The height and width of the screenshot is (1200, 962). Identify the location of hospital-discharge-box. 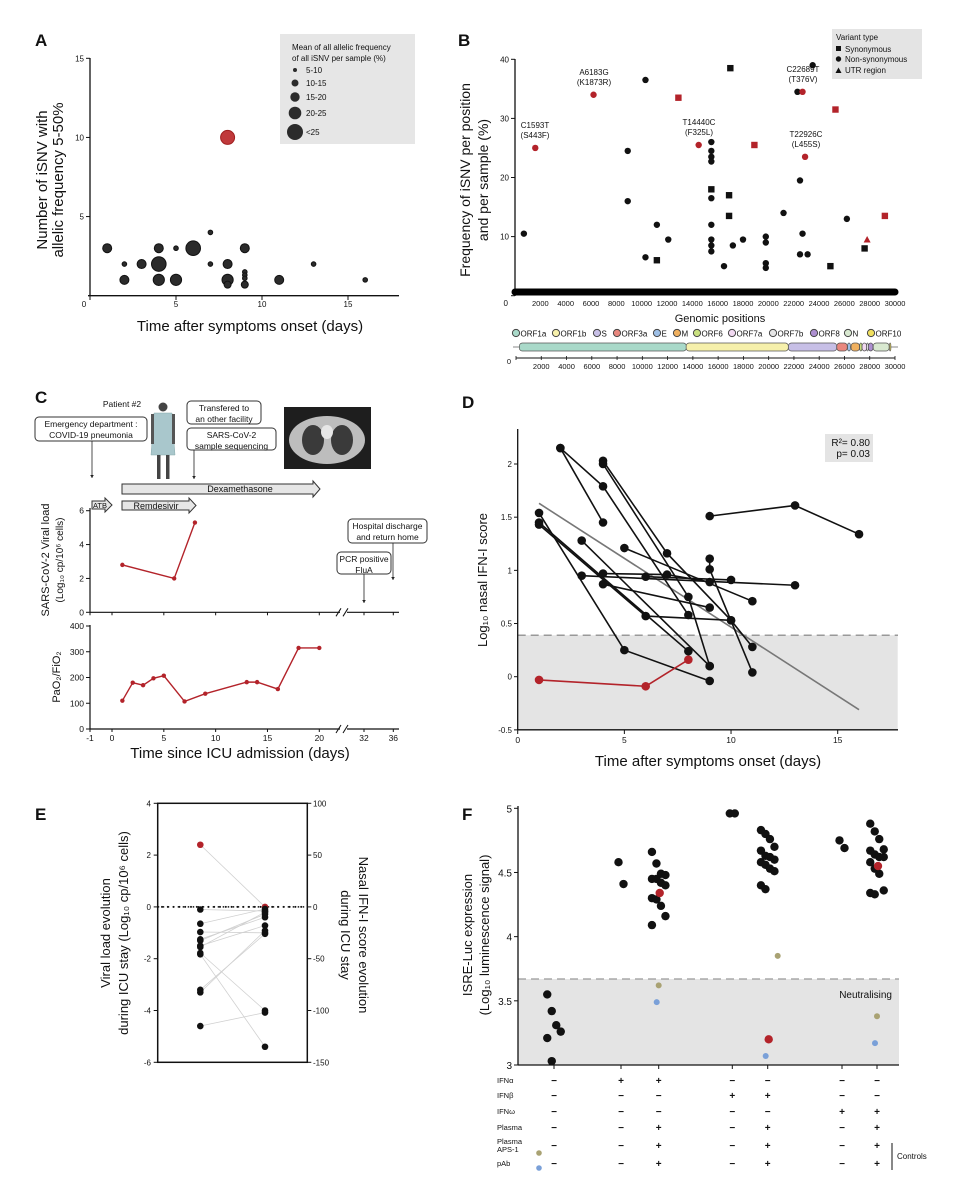
(387, 531).